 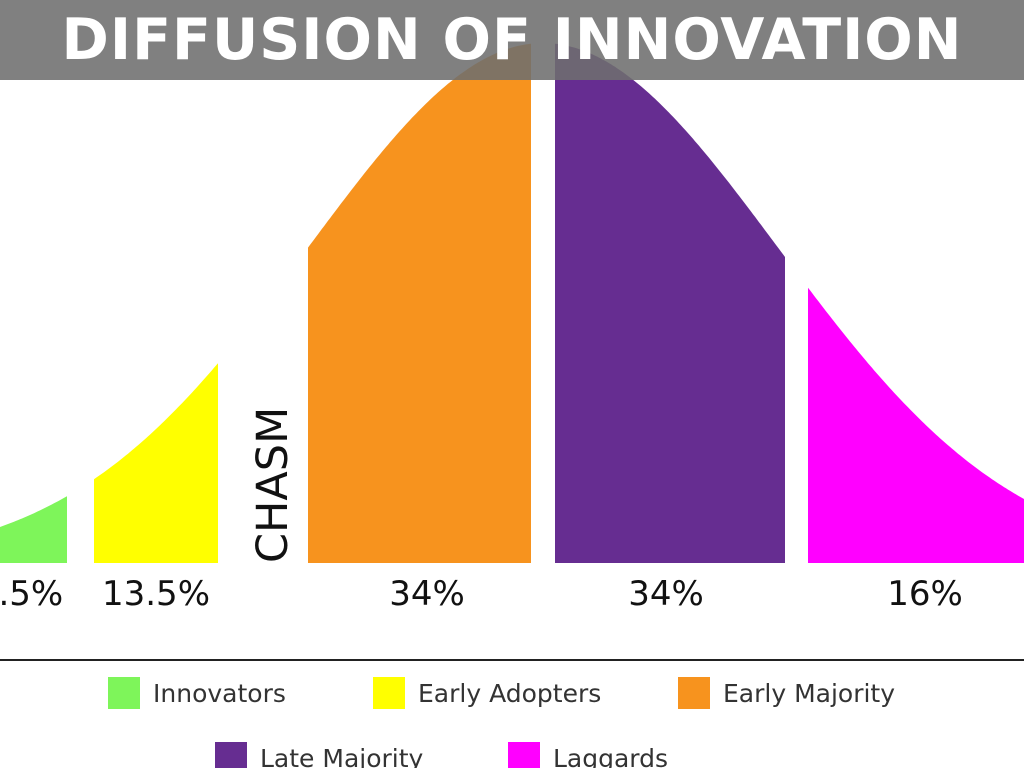 What do you see at coordinates (342, 756) in the screenshot?
I see `legend-label-late-majority: Late Majority` at bounding box center [342, 756].